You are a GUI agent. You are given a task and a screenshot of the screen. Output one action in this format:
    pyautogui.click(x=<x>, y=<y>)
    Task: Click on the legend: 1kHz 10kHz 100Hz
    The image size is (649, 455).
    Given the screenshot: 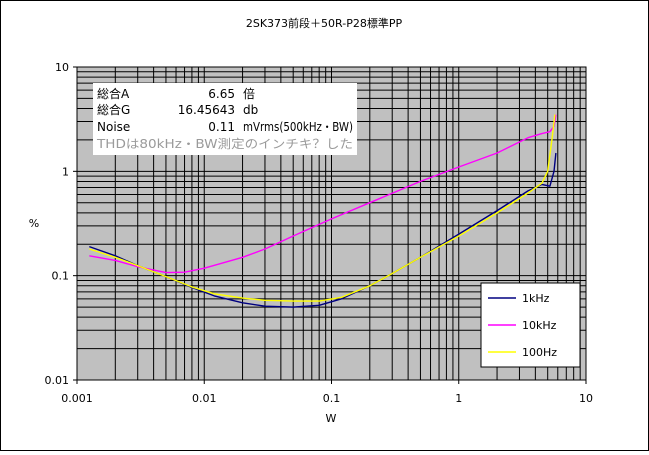 What is the action you would take?
    pyautogui.click(x=530, y=325)
    